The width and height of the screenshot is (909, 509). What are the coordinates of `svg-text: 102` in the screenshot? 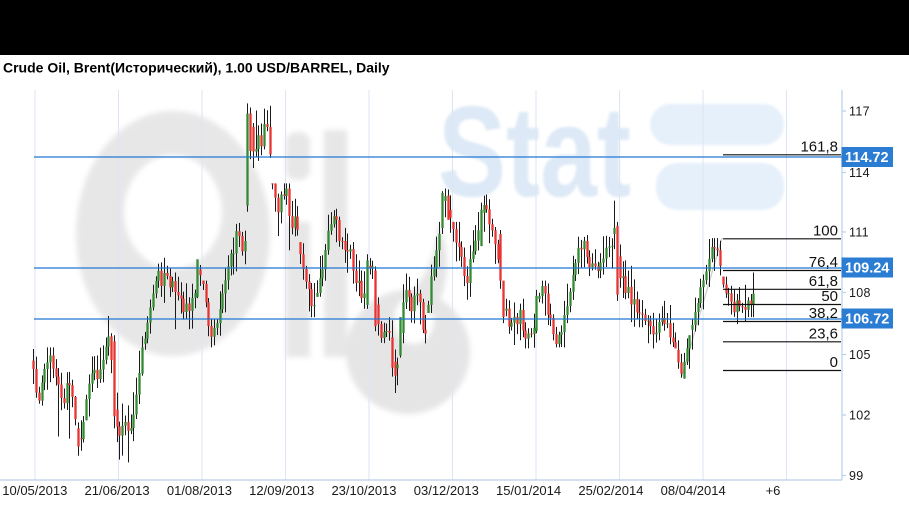 It's located at (860, 416).